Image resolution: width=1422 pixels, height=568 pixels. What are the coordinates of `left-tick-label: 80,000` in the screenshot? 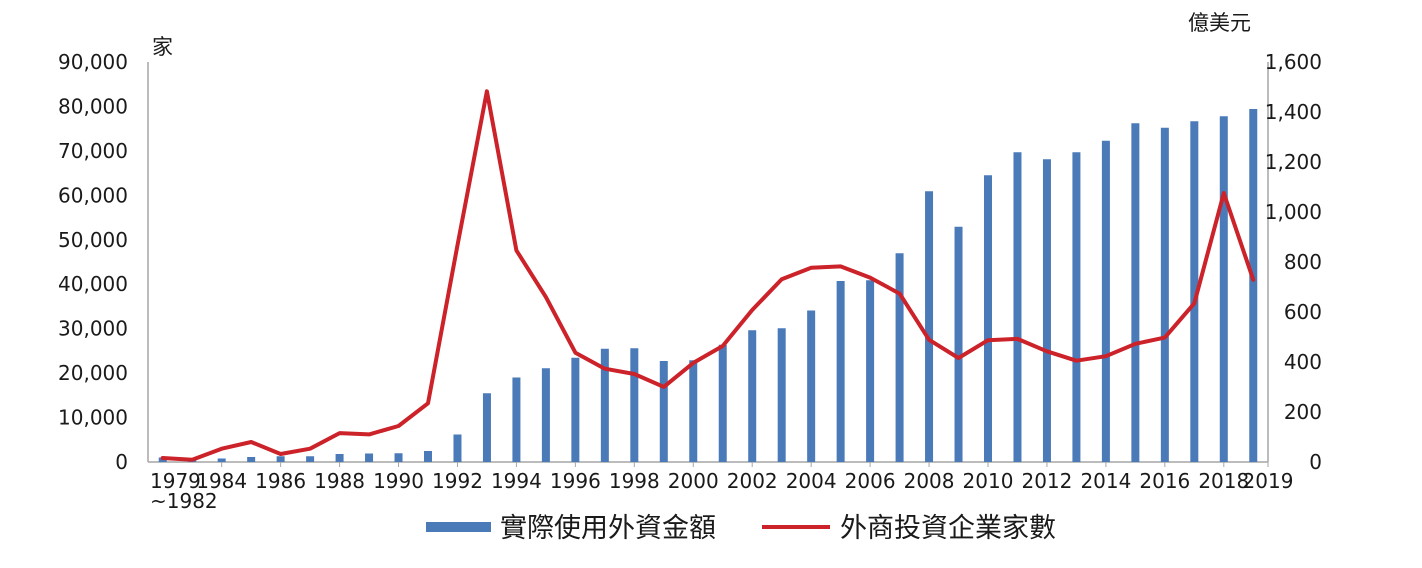 It's located at (93, 106).